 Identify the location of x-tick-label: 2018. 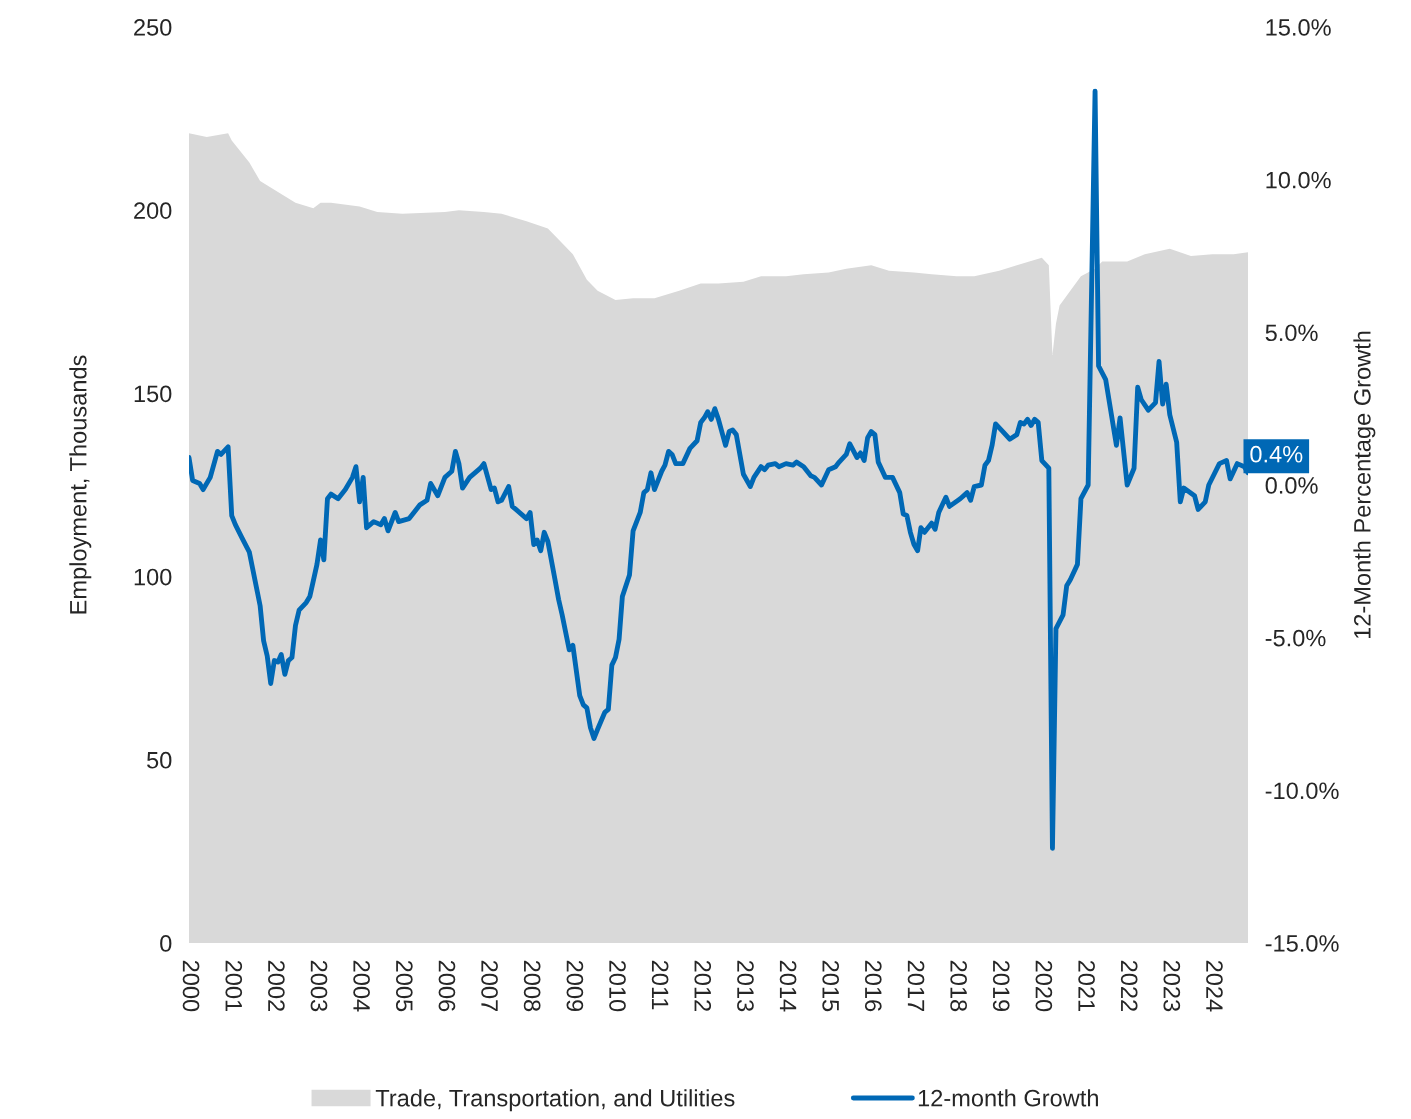
(958, 986).